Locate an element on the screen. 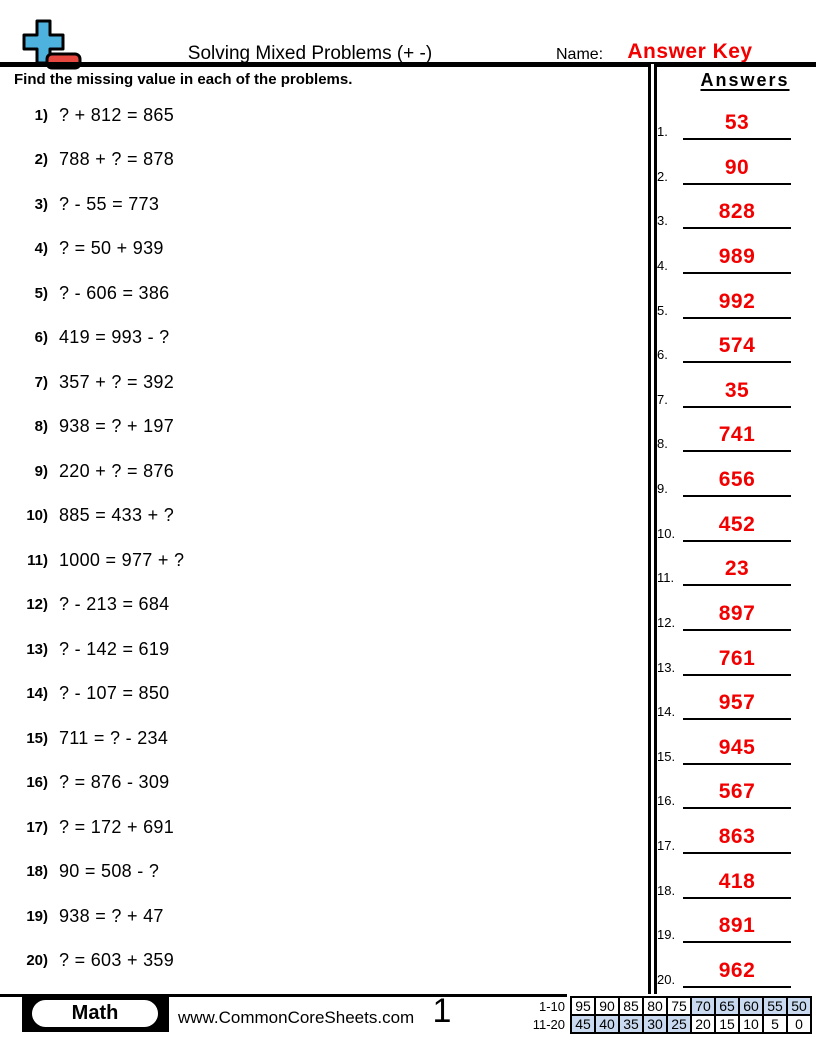 Image resolution: width=816 pixels, height=1056 pixels. answer-line: 897 is located at coordinates (737, 616).